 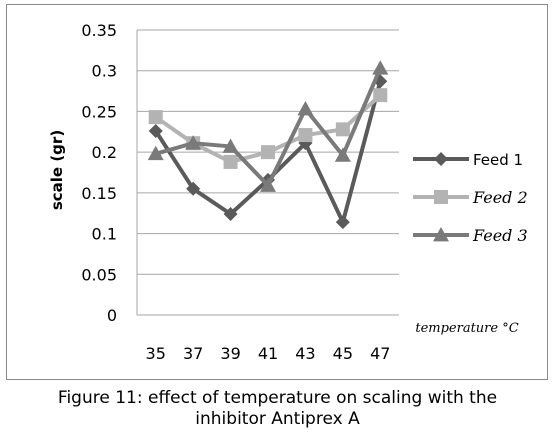 I want to click on x-tick-label: 39, so click(x=230, y=353).